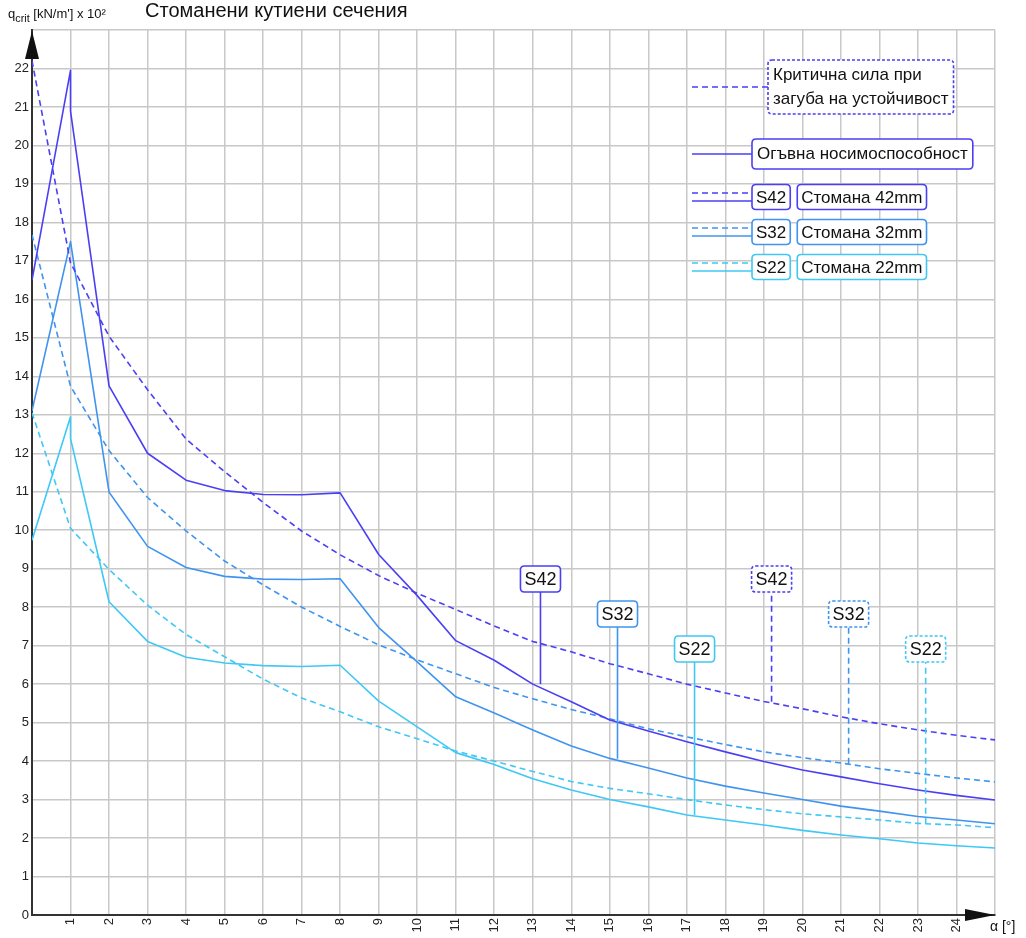 This screenshot has width=1026, height=938. Describe the element at coordinates (21, 221) in the screenshot. I see `y-tick-label: 18` at that location.